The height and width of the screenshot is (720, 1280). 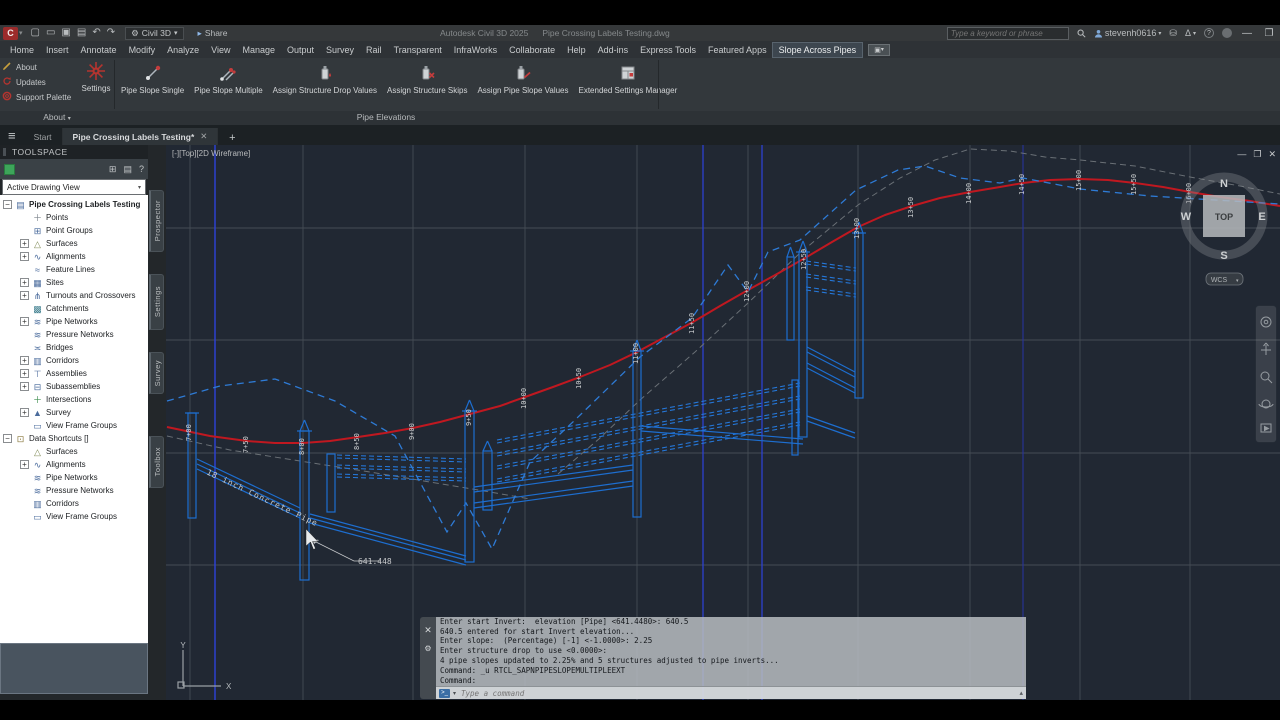 What do you see at coordinates (39, 67) in the screenshot?
I see `about-item-about: About` at bounding box center [39, 67].